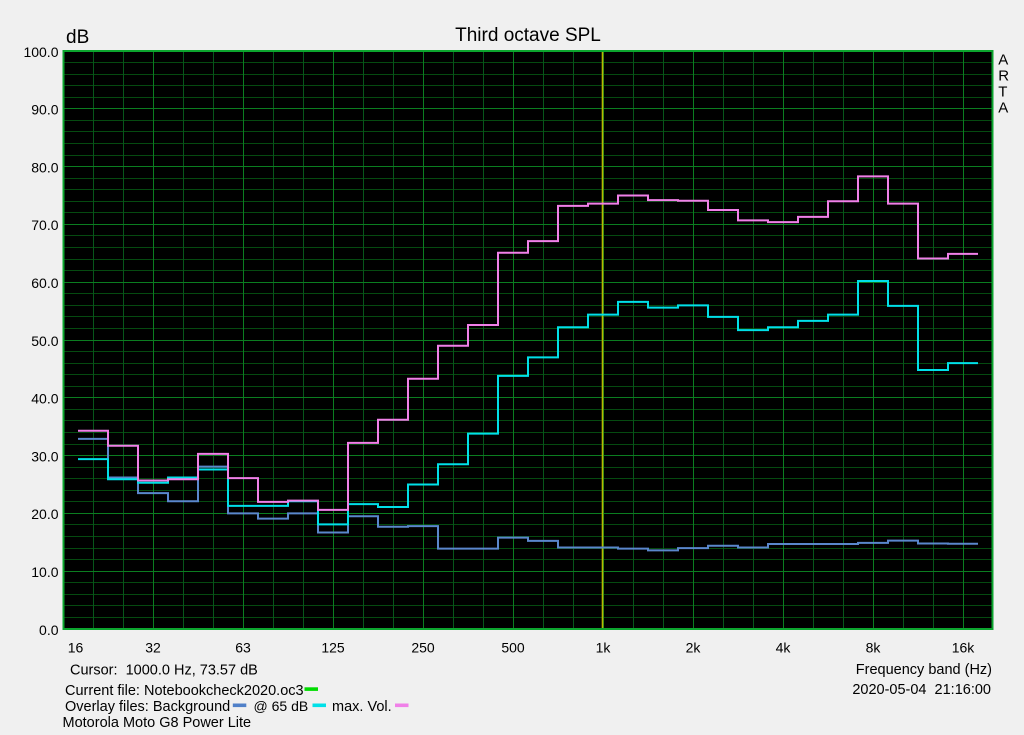 This screenshot has height=735, width=1024. I want to click on svg-text: R, so click(1003, 76).